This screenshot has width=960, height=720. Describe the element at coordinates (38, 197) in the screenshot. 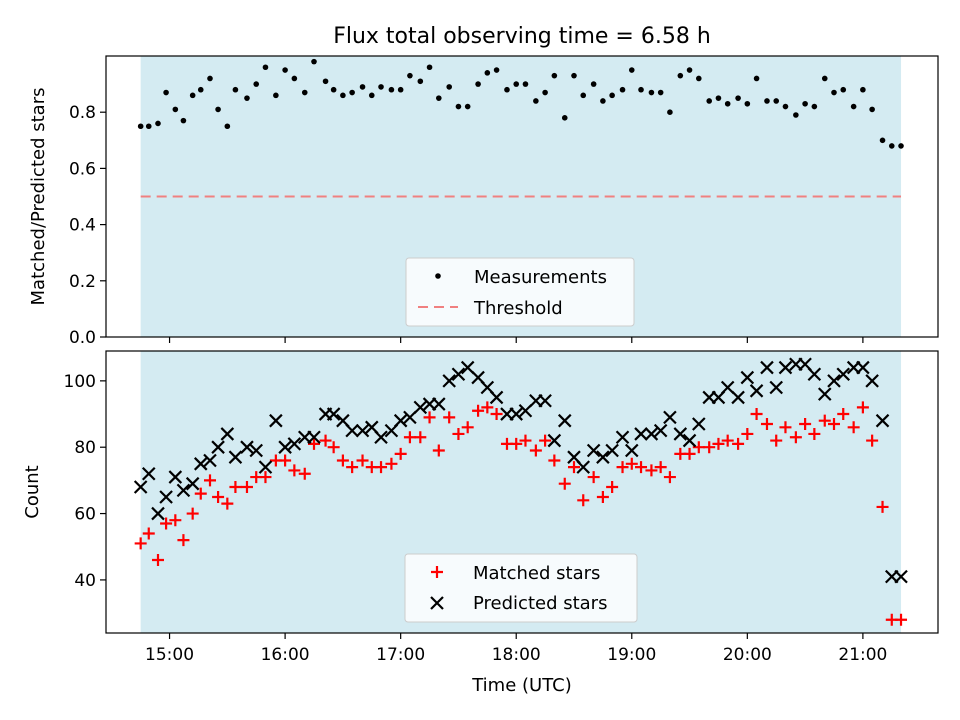

I see `top-y-axis-label: Matched/Predicted stars` at that location.